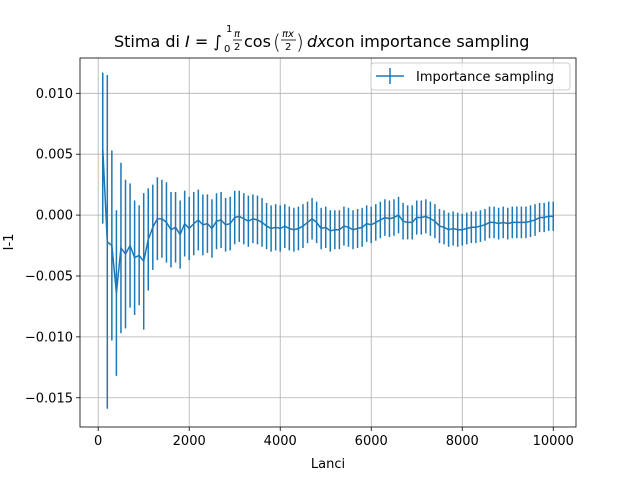 This screenshot has height=480, width=640. I want to click on y-axis-label: I-1, so click(9, 242).